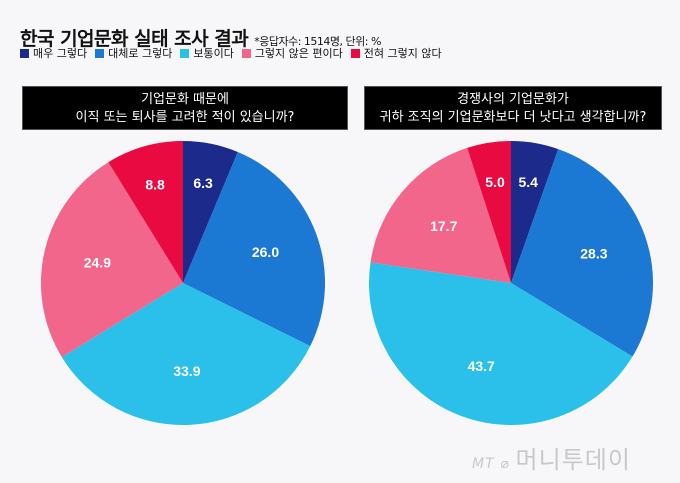 This screenshot has height=483, width=680. Describe the element at coordinates (97, 263) in the screenshot. I see `data-label: 24.9` at that location.